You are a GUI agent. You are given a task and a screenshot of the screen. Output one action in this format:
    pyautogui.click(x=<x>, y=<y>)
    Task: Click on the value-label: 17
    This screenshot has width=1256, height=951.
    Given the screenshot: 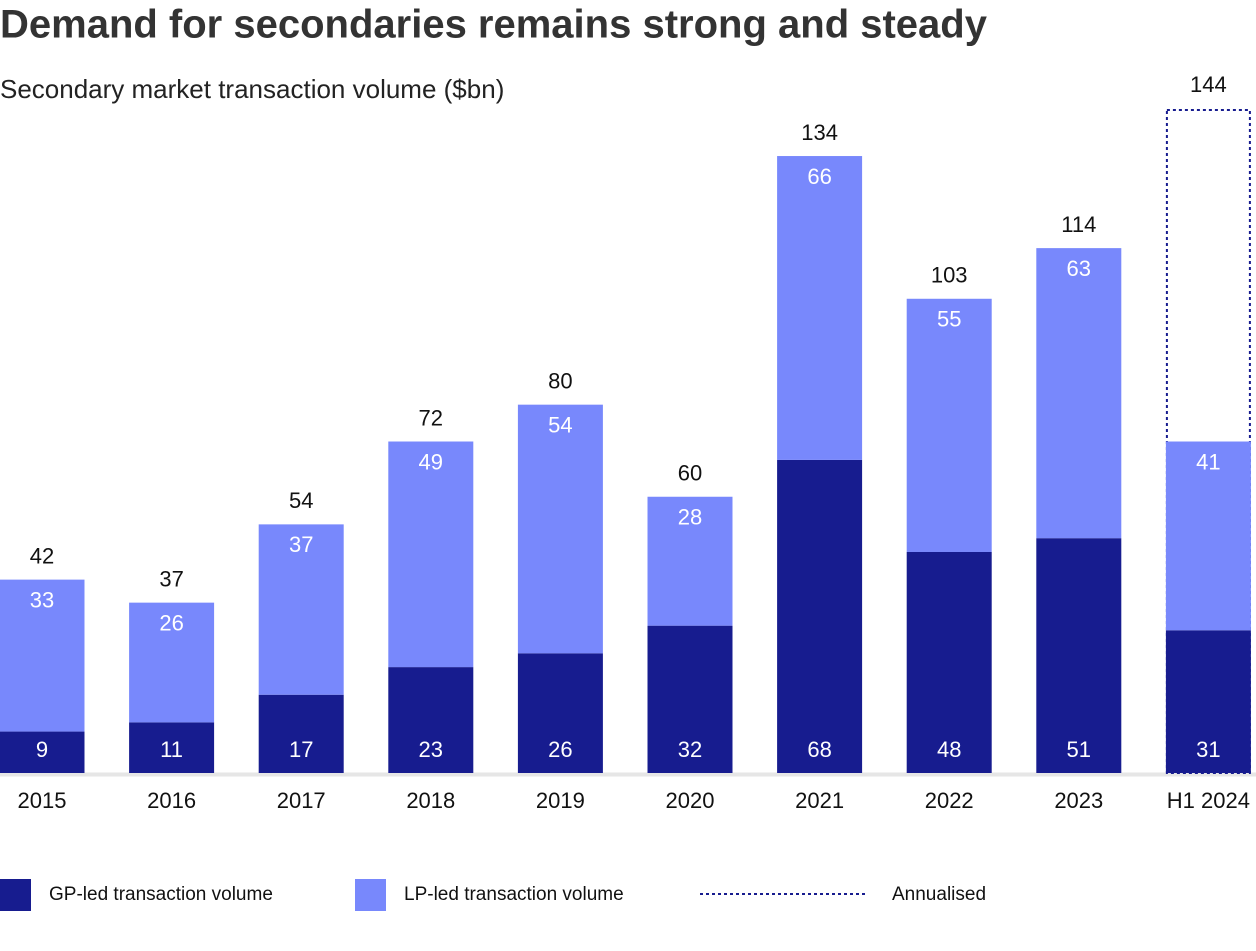 What is the action you would take?
    pyautogui.click(x=301, y=749)
    